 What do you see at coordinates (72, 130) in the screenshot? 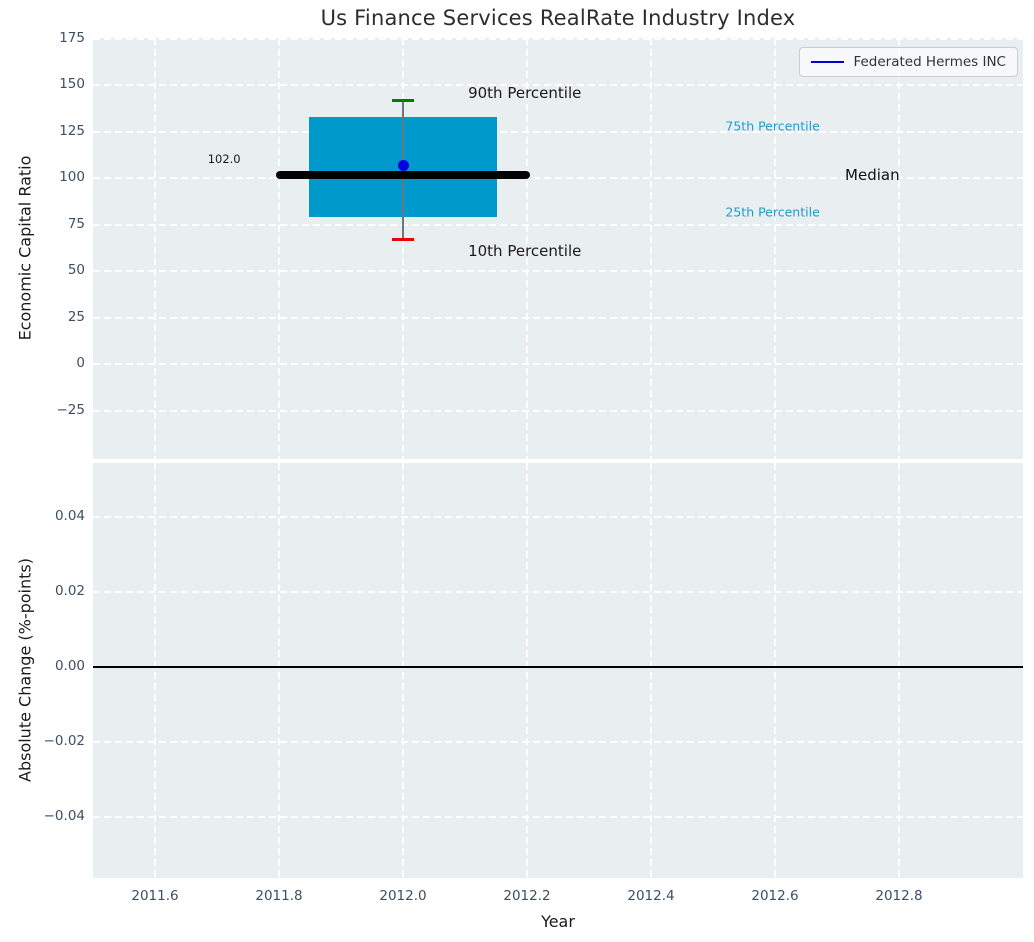
I see `y-tick-label: 125` at bounding box center [72, 130].